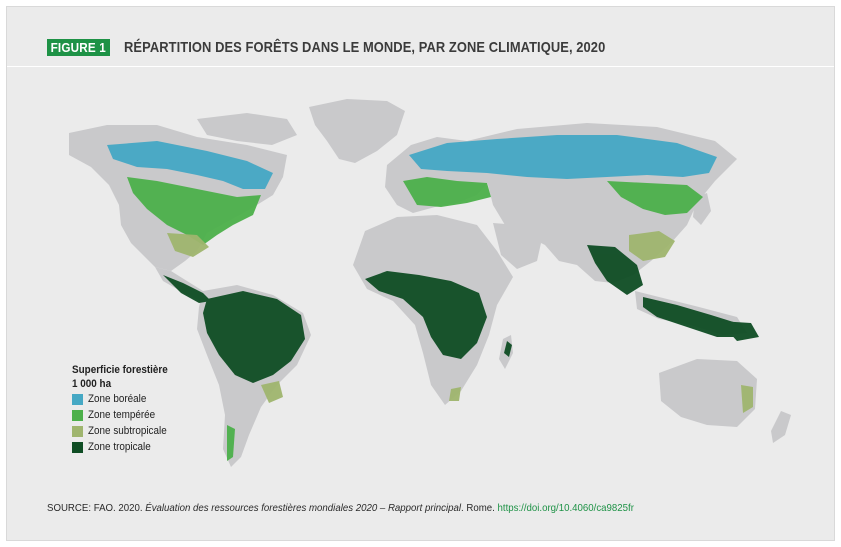 The height and width of the screenshot is (547, 841). I want to click on tropical-amazon, so click(254, 337).